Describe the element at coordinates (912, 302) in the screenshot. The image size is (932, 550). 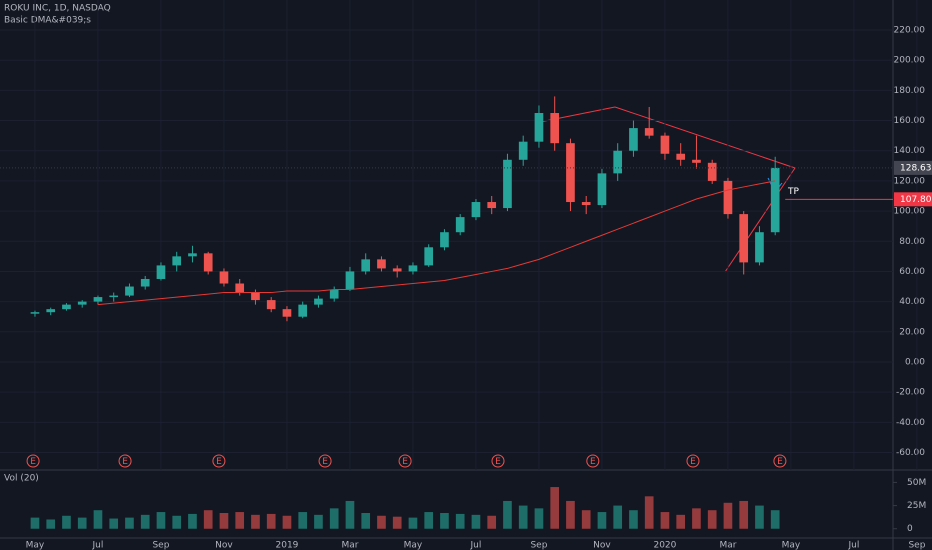
I see `y-tick-label: 40.00` at that location.